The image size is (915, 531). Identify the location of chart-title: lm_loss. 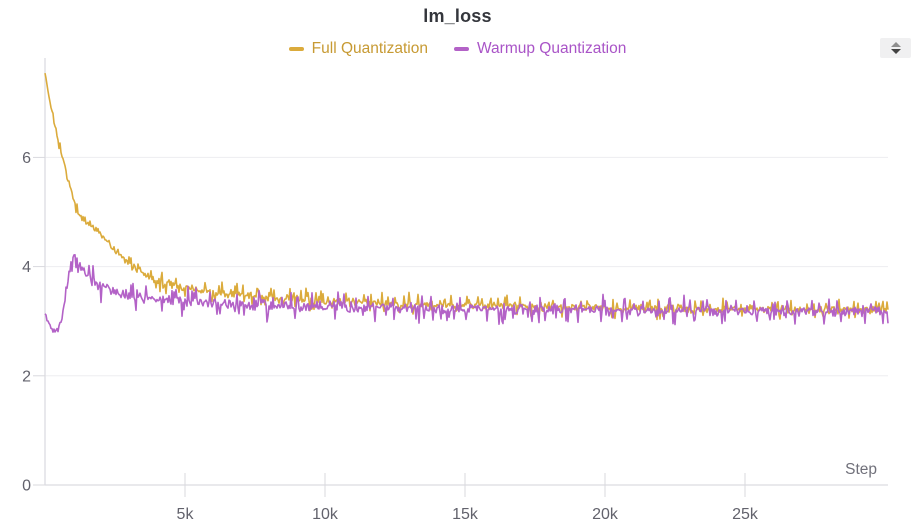
(457, 16).